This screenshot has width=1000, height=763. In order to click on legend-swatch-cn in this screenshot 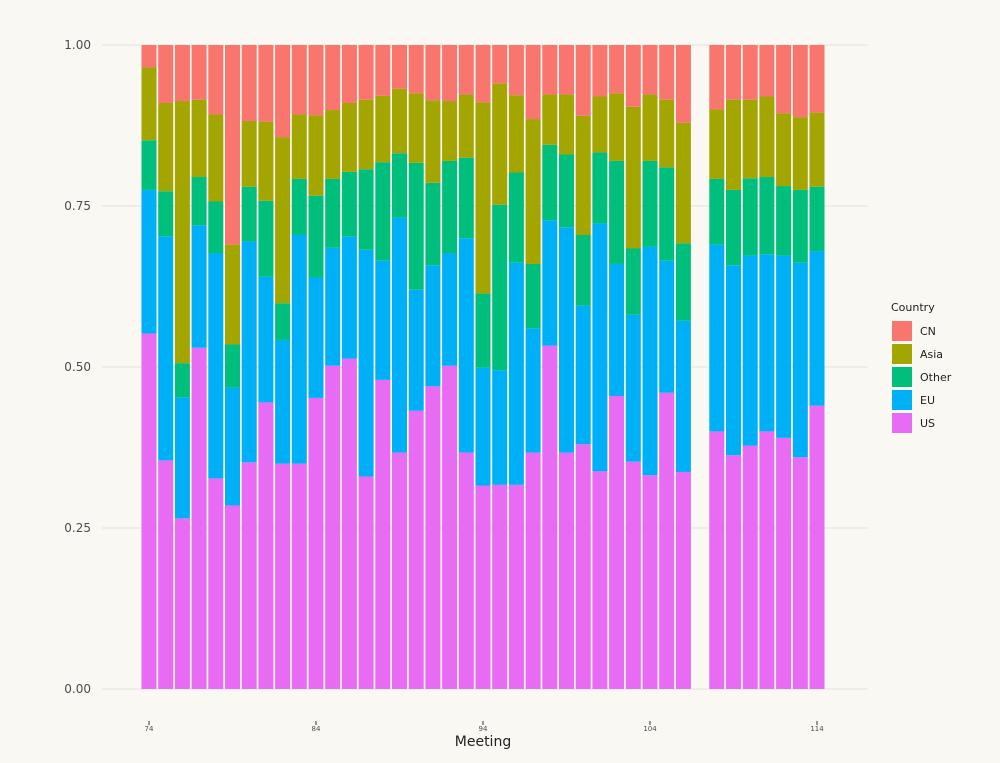, I will do `click(902, 331)`.